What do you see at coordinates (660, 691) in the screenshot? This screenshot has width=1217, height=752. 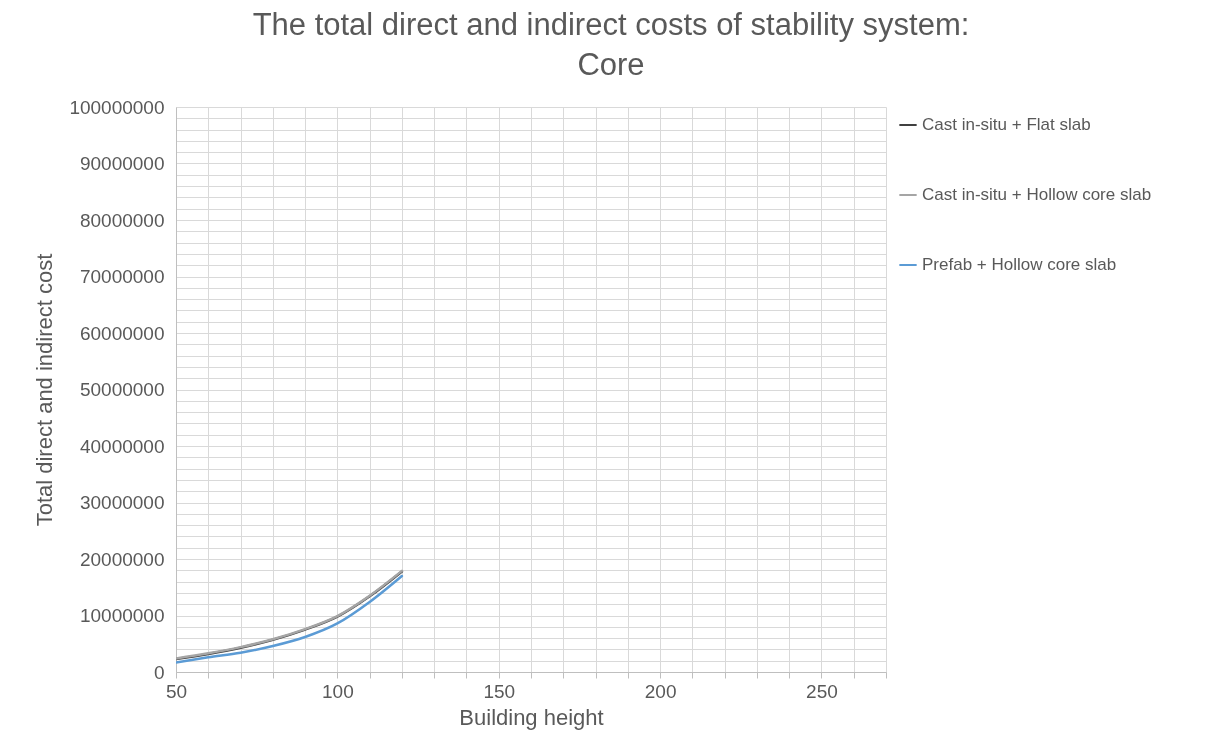 I see `x-tick-label: 200` at bounding box center [660, 691].